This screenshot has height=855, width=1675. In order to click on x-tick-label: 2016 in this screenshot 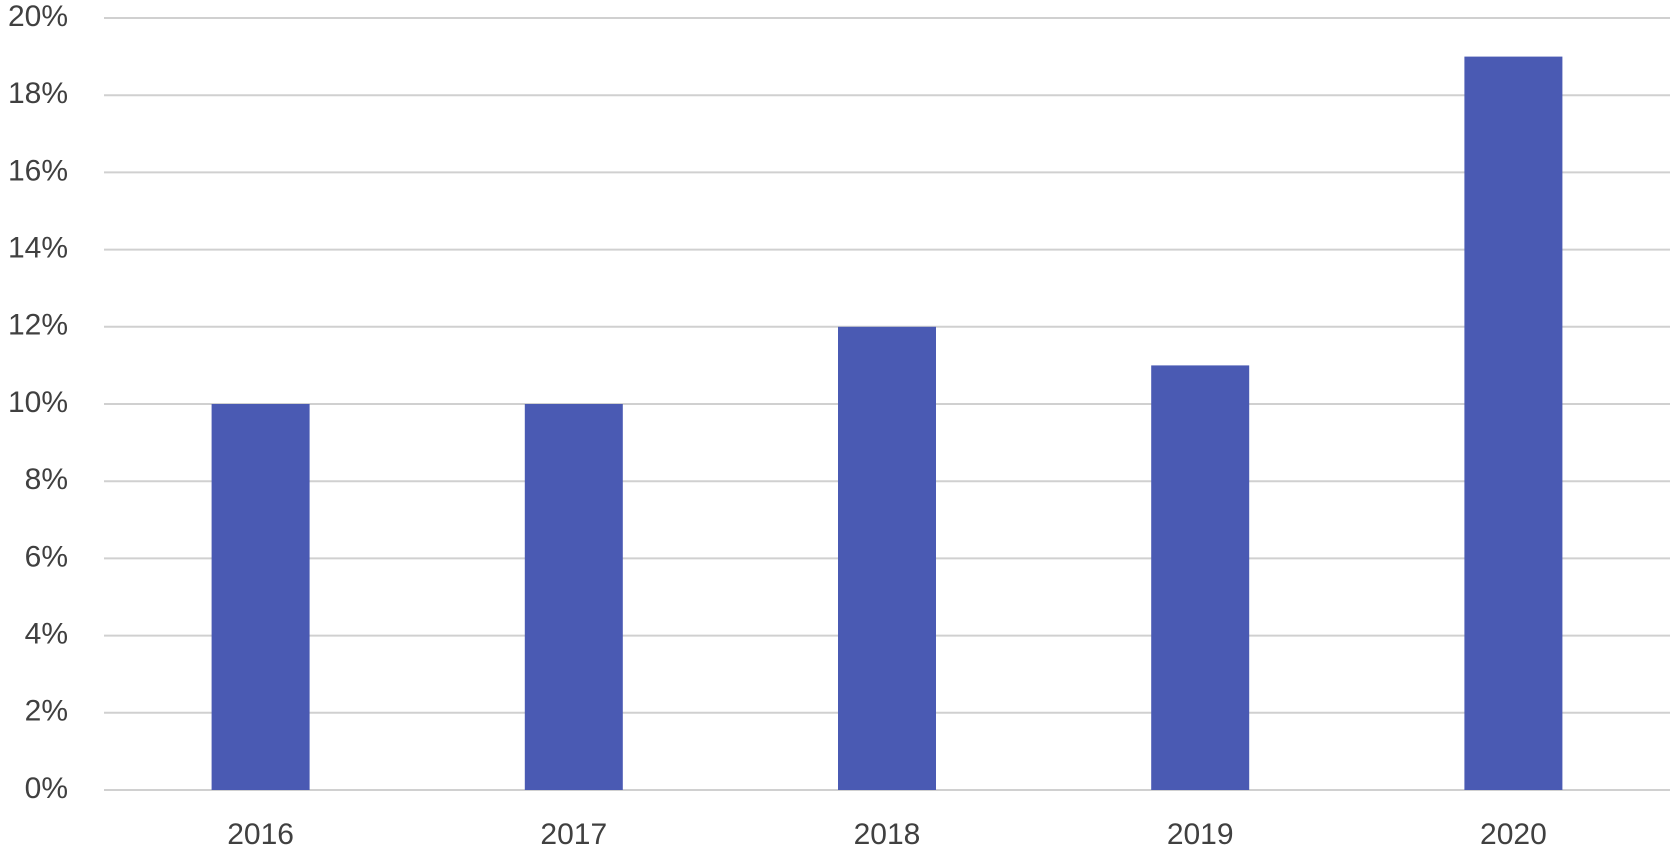, I will do `click(260, 834)`.